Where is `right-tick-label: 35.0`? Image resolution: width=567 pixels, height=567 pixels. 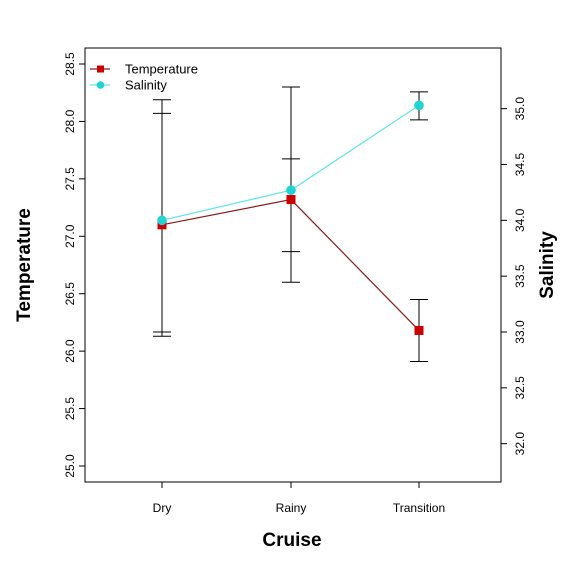 right-tick-label: 35.0 is located at coordinates (520, 109).